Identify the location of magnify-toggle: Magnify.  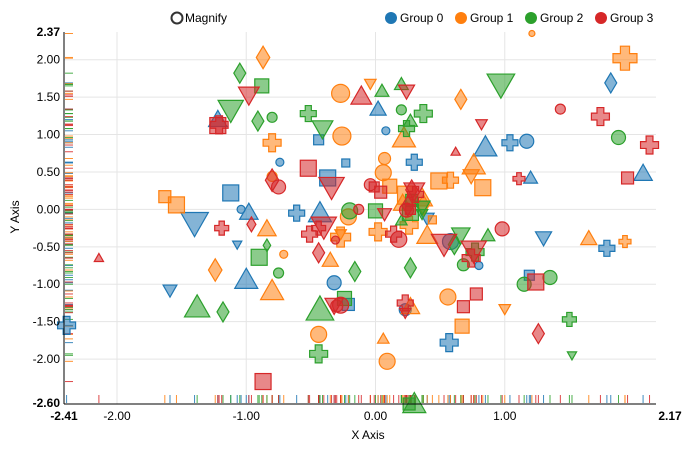
(199, 18).